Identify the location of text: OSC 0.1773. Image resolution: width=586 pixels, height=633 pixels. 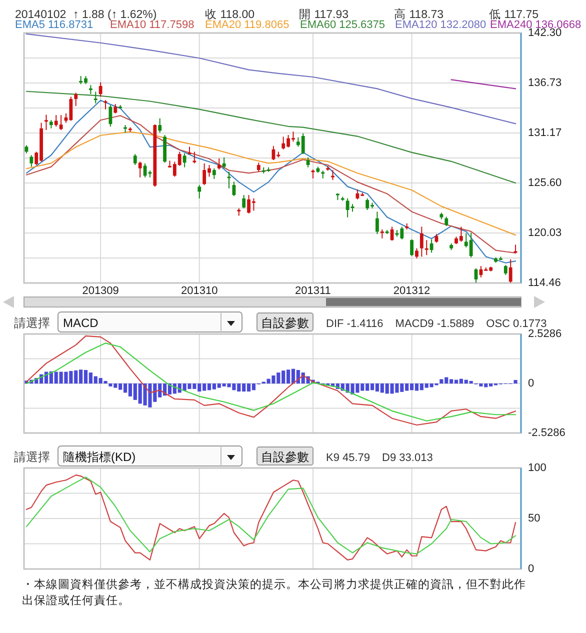
(516, 324).